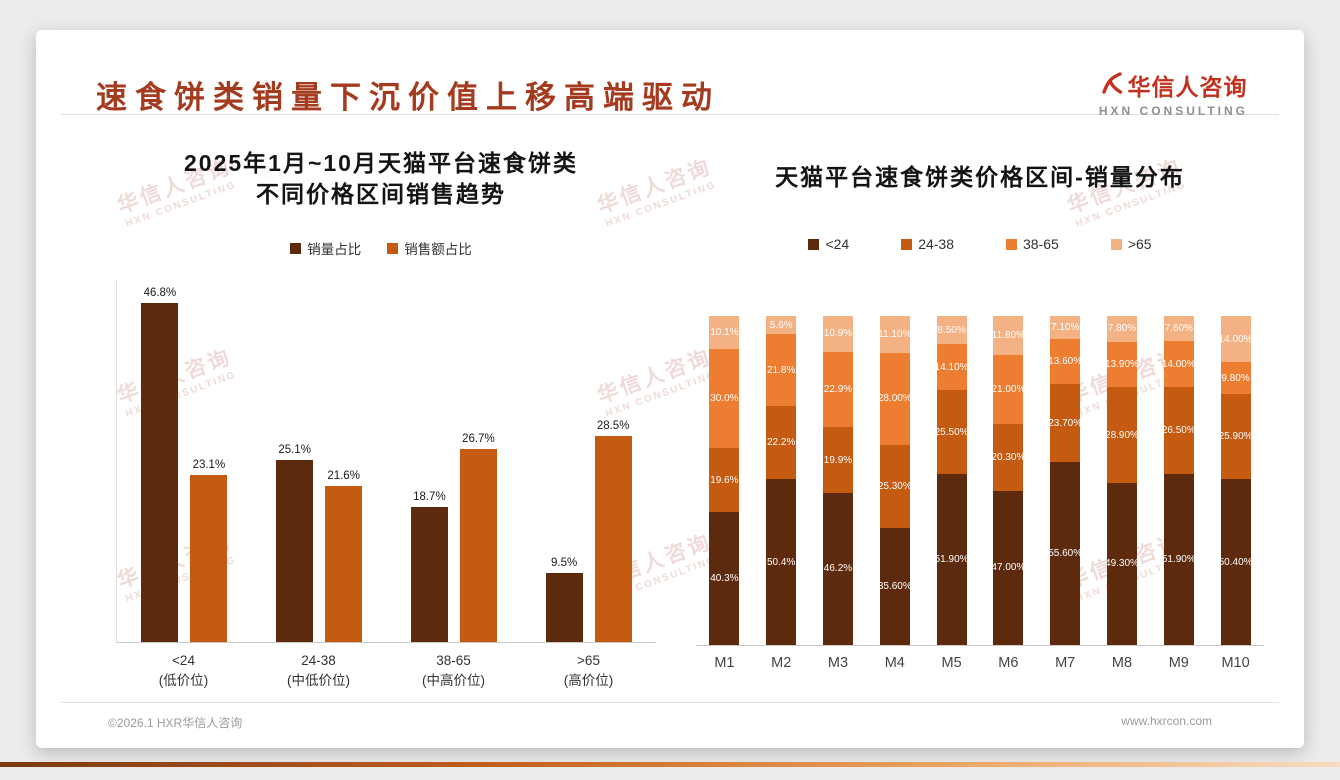 Image resolution: width=1340 pixels, height=780 pixels. What do you see at coordinates (1166, 721) in the screenshot?
I see `website-text: www.hxrcon.com` at bounding box center [1166, 721].